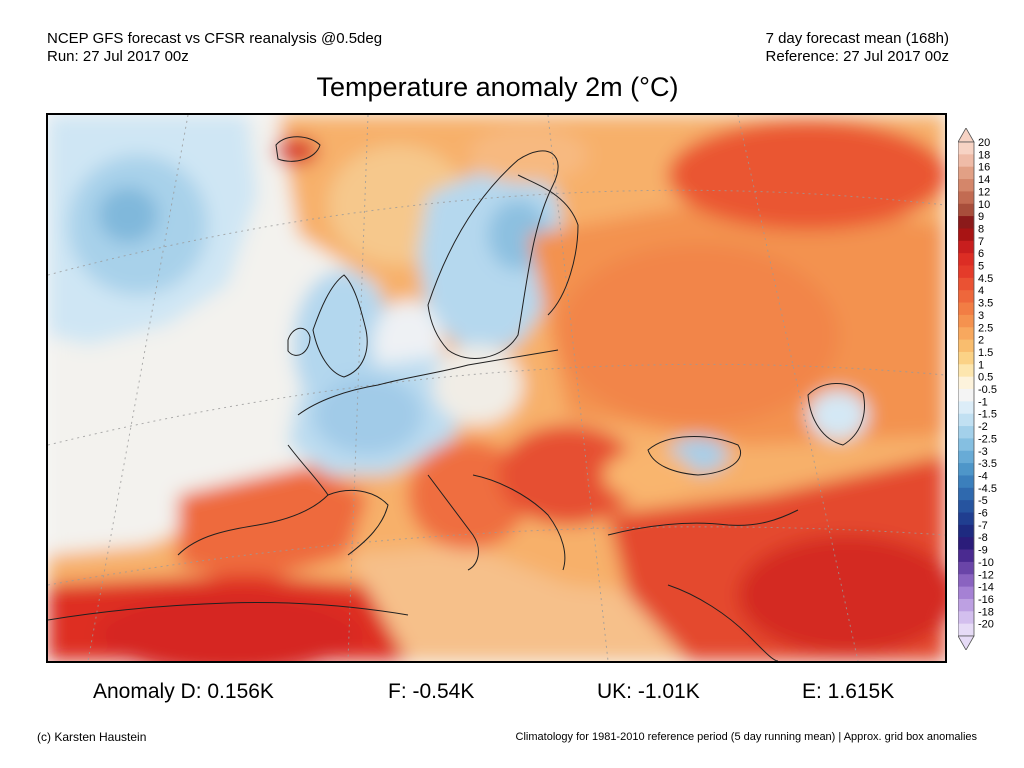  Describe the element at coordinates (984, 168) in the screenshot. I see `colorbar-label: 16` at that location.